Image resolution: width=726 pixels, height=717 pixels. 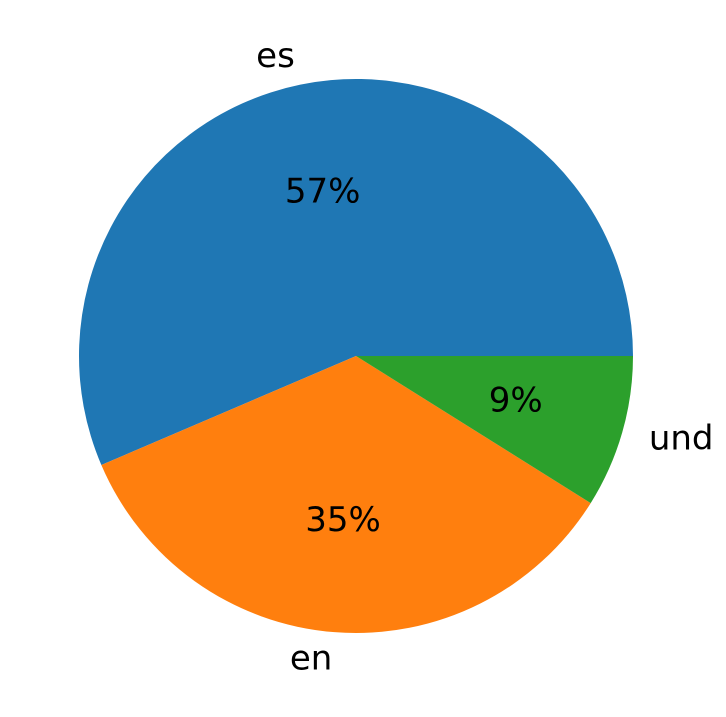 What do you see at coordinates (681, 439) in the screenshot?
I see `slice-label: und` at bounding box center [681, 439].